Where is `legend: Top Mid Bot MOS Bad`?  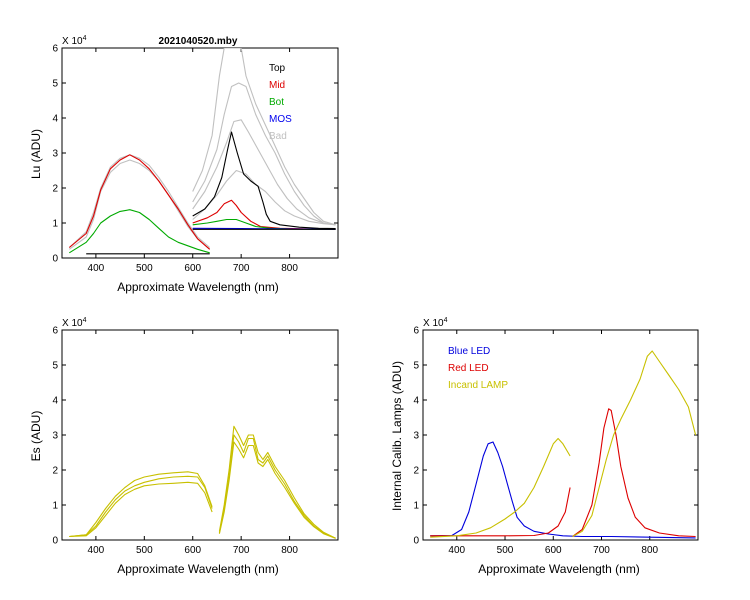 legend: Top Mid Bot MOS Bad is located at coordinates (280, 102).